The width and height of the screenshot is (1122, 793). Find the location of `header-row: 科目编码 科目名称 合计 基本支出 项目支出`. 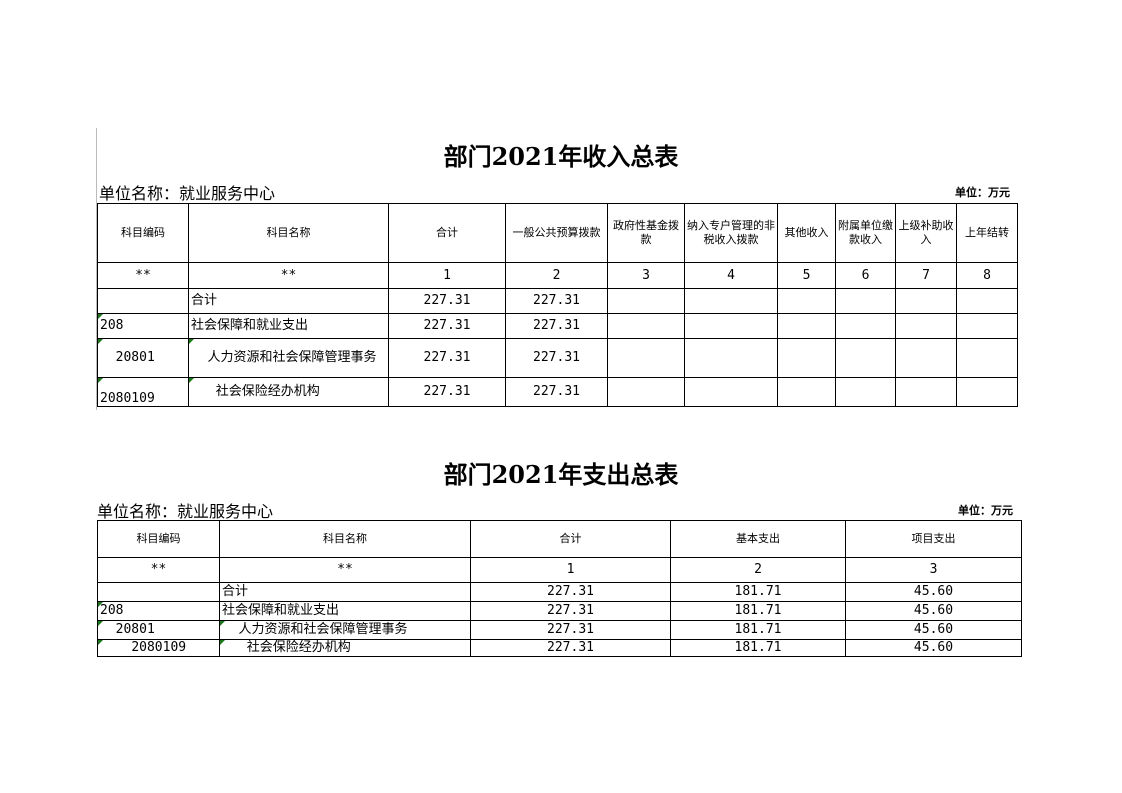

header-row: 科目编码 科目名称 合计 基本支出 项目支出 is located at coordinates (559, 539).